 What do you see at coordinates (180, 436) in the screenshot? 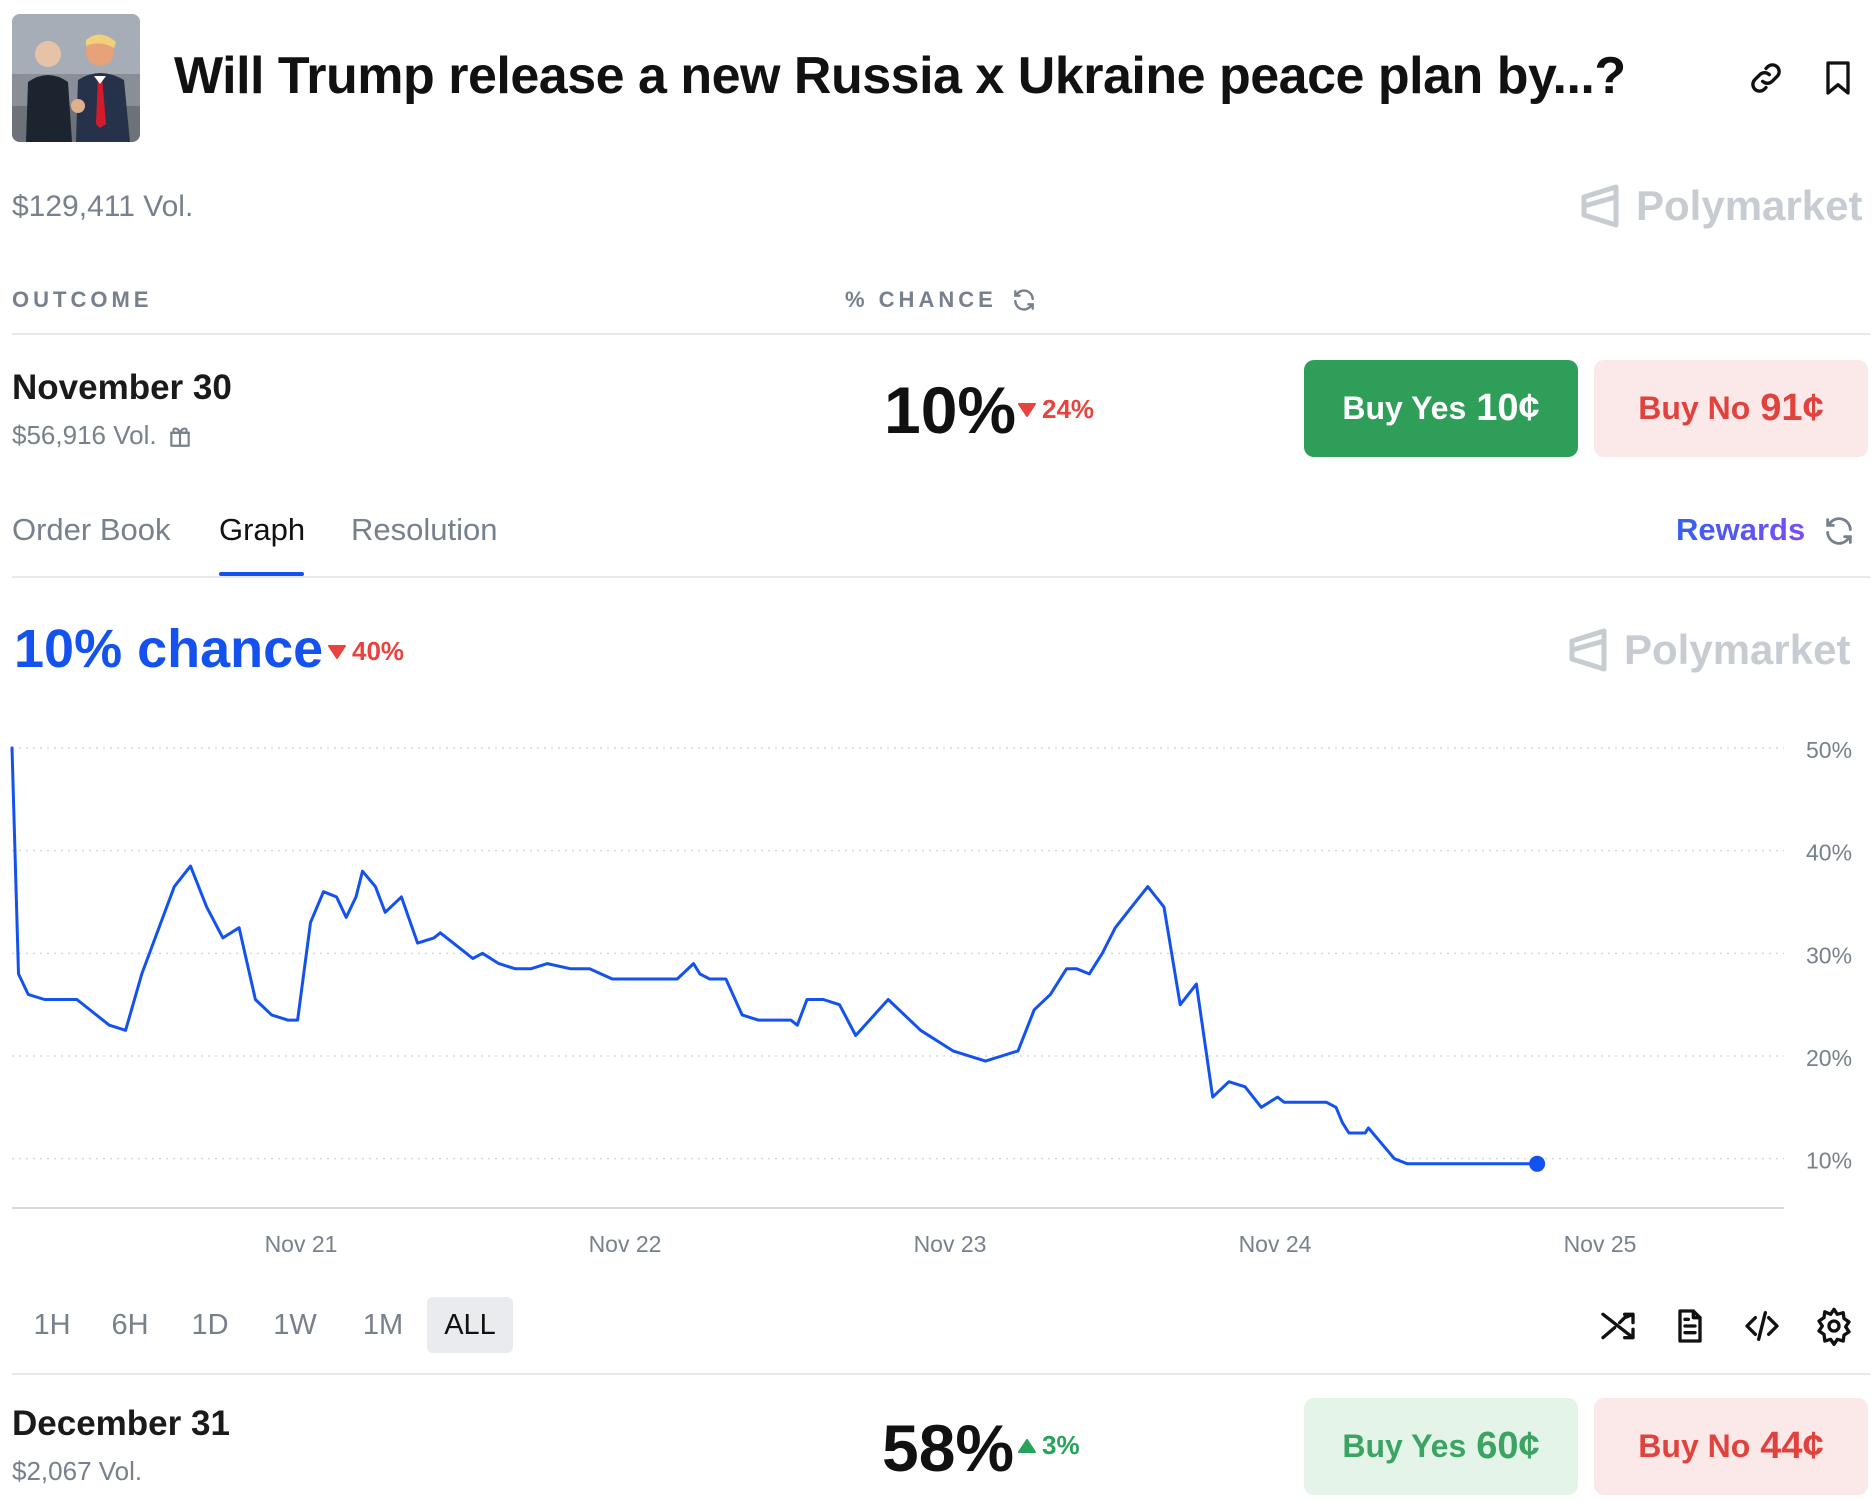
I see `gift-icon` at bounding box center [180, 436].